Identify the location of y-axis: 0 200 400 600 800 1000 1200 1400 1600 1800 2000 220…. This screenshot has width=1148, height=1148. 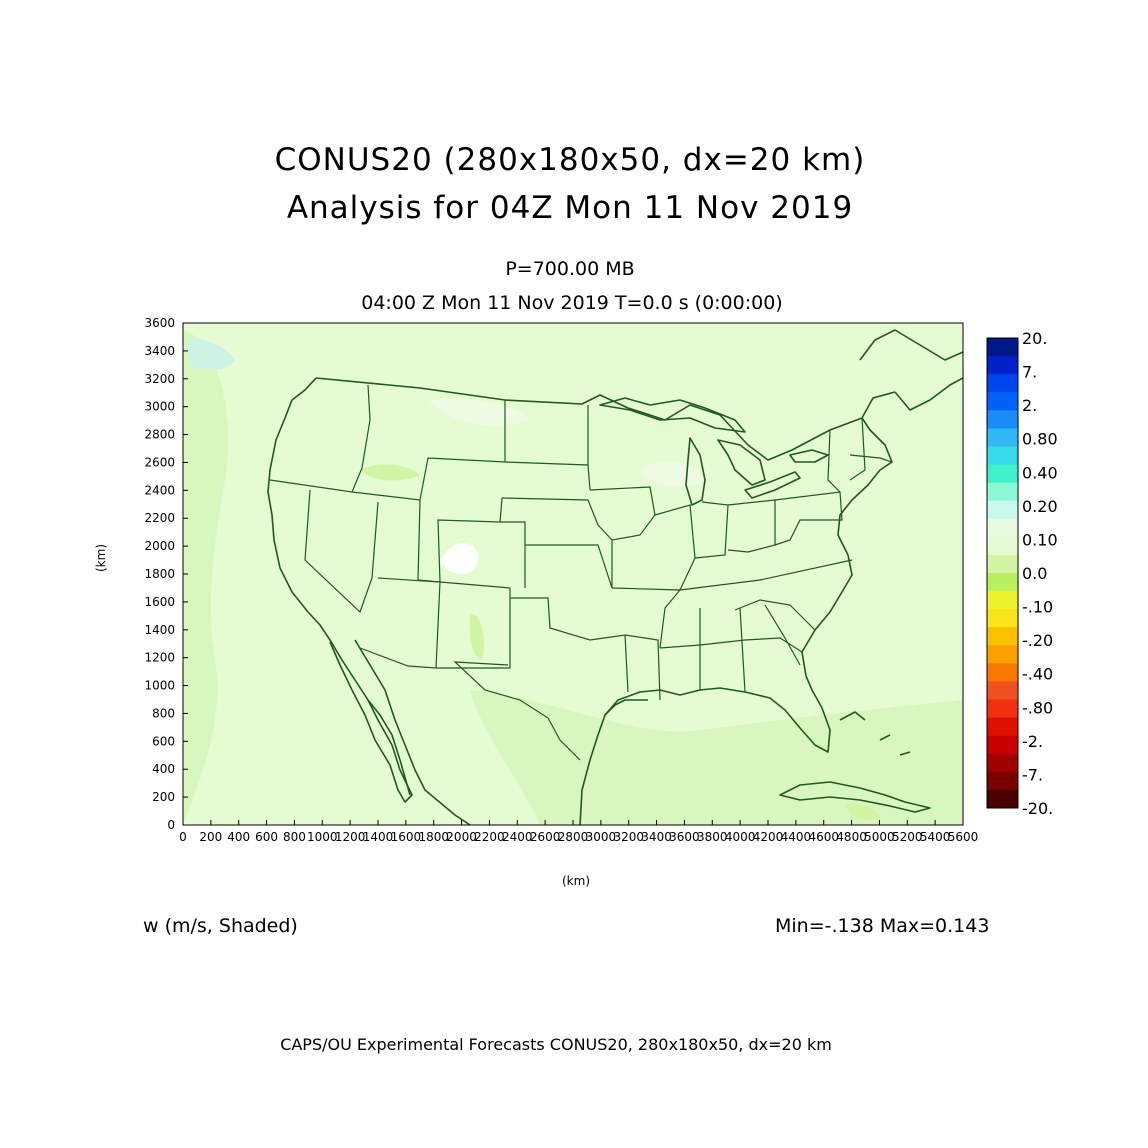
(166, 574).